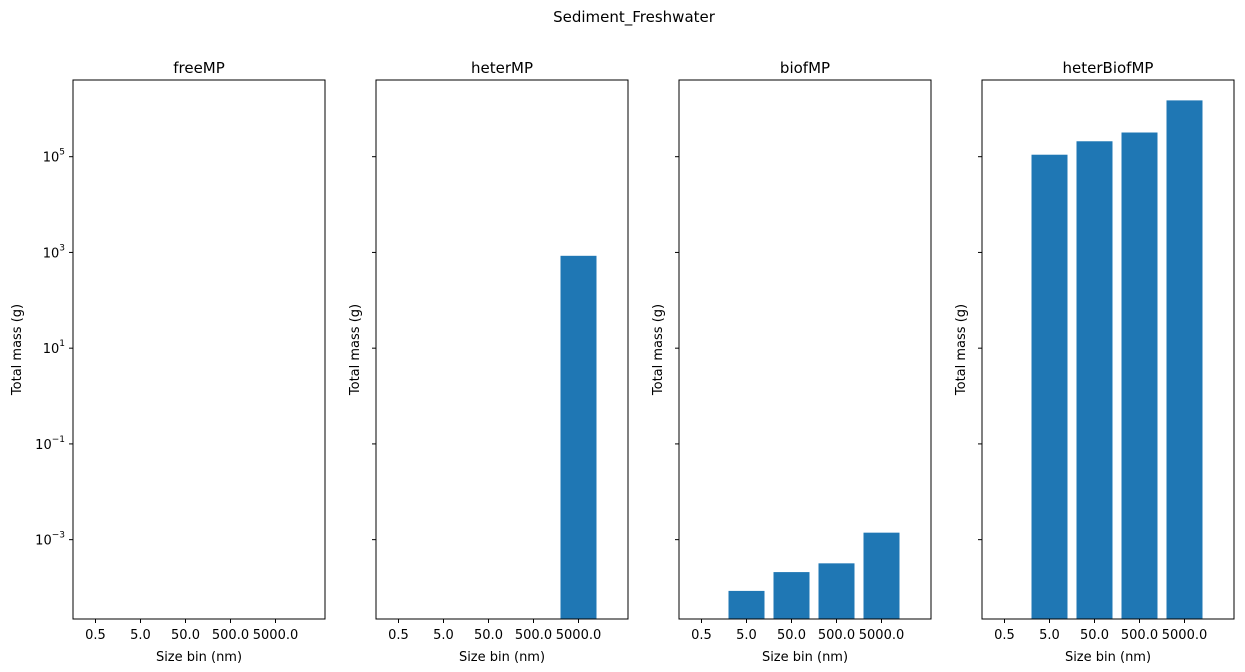 Image resolution: width=1245 pixels, height=672 pixels. I want to click on subplot-title: heterMP, so click(502, 68).